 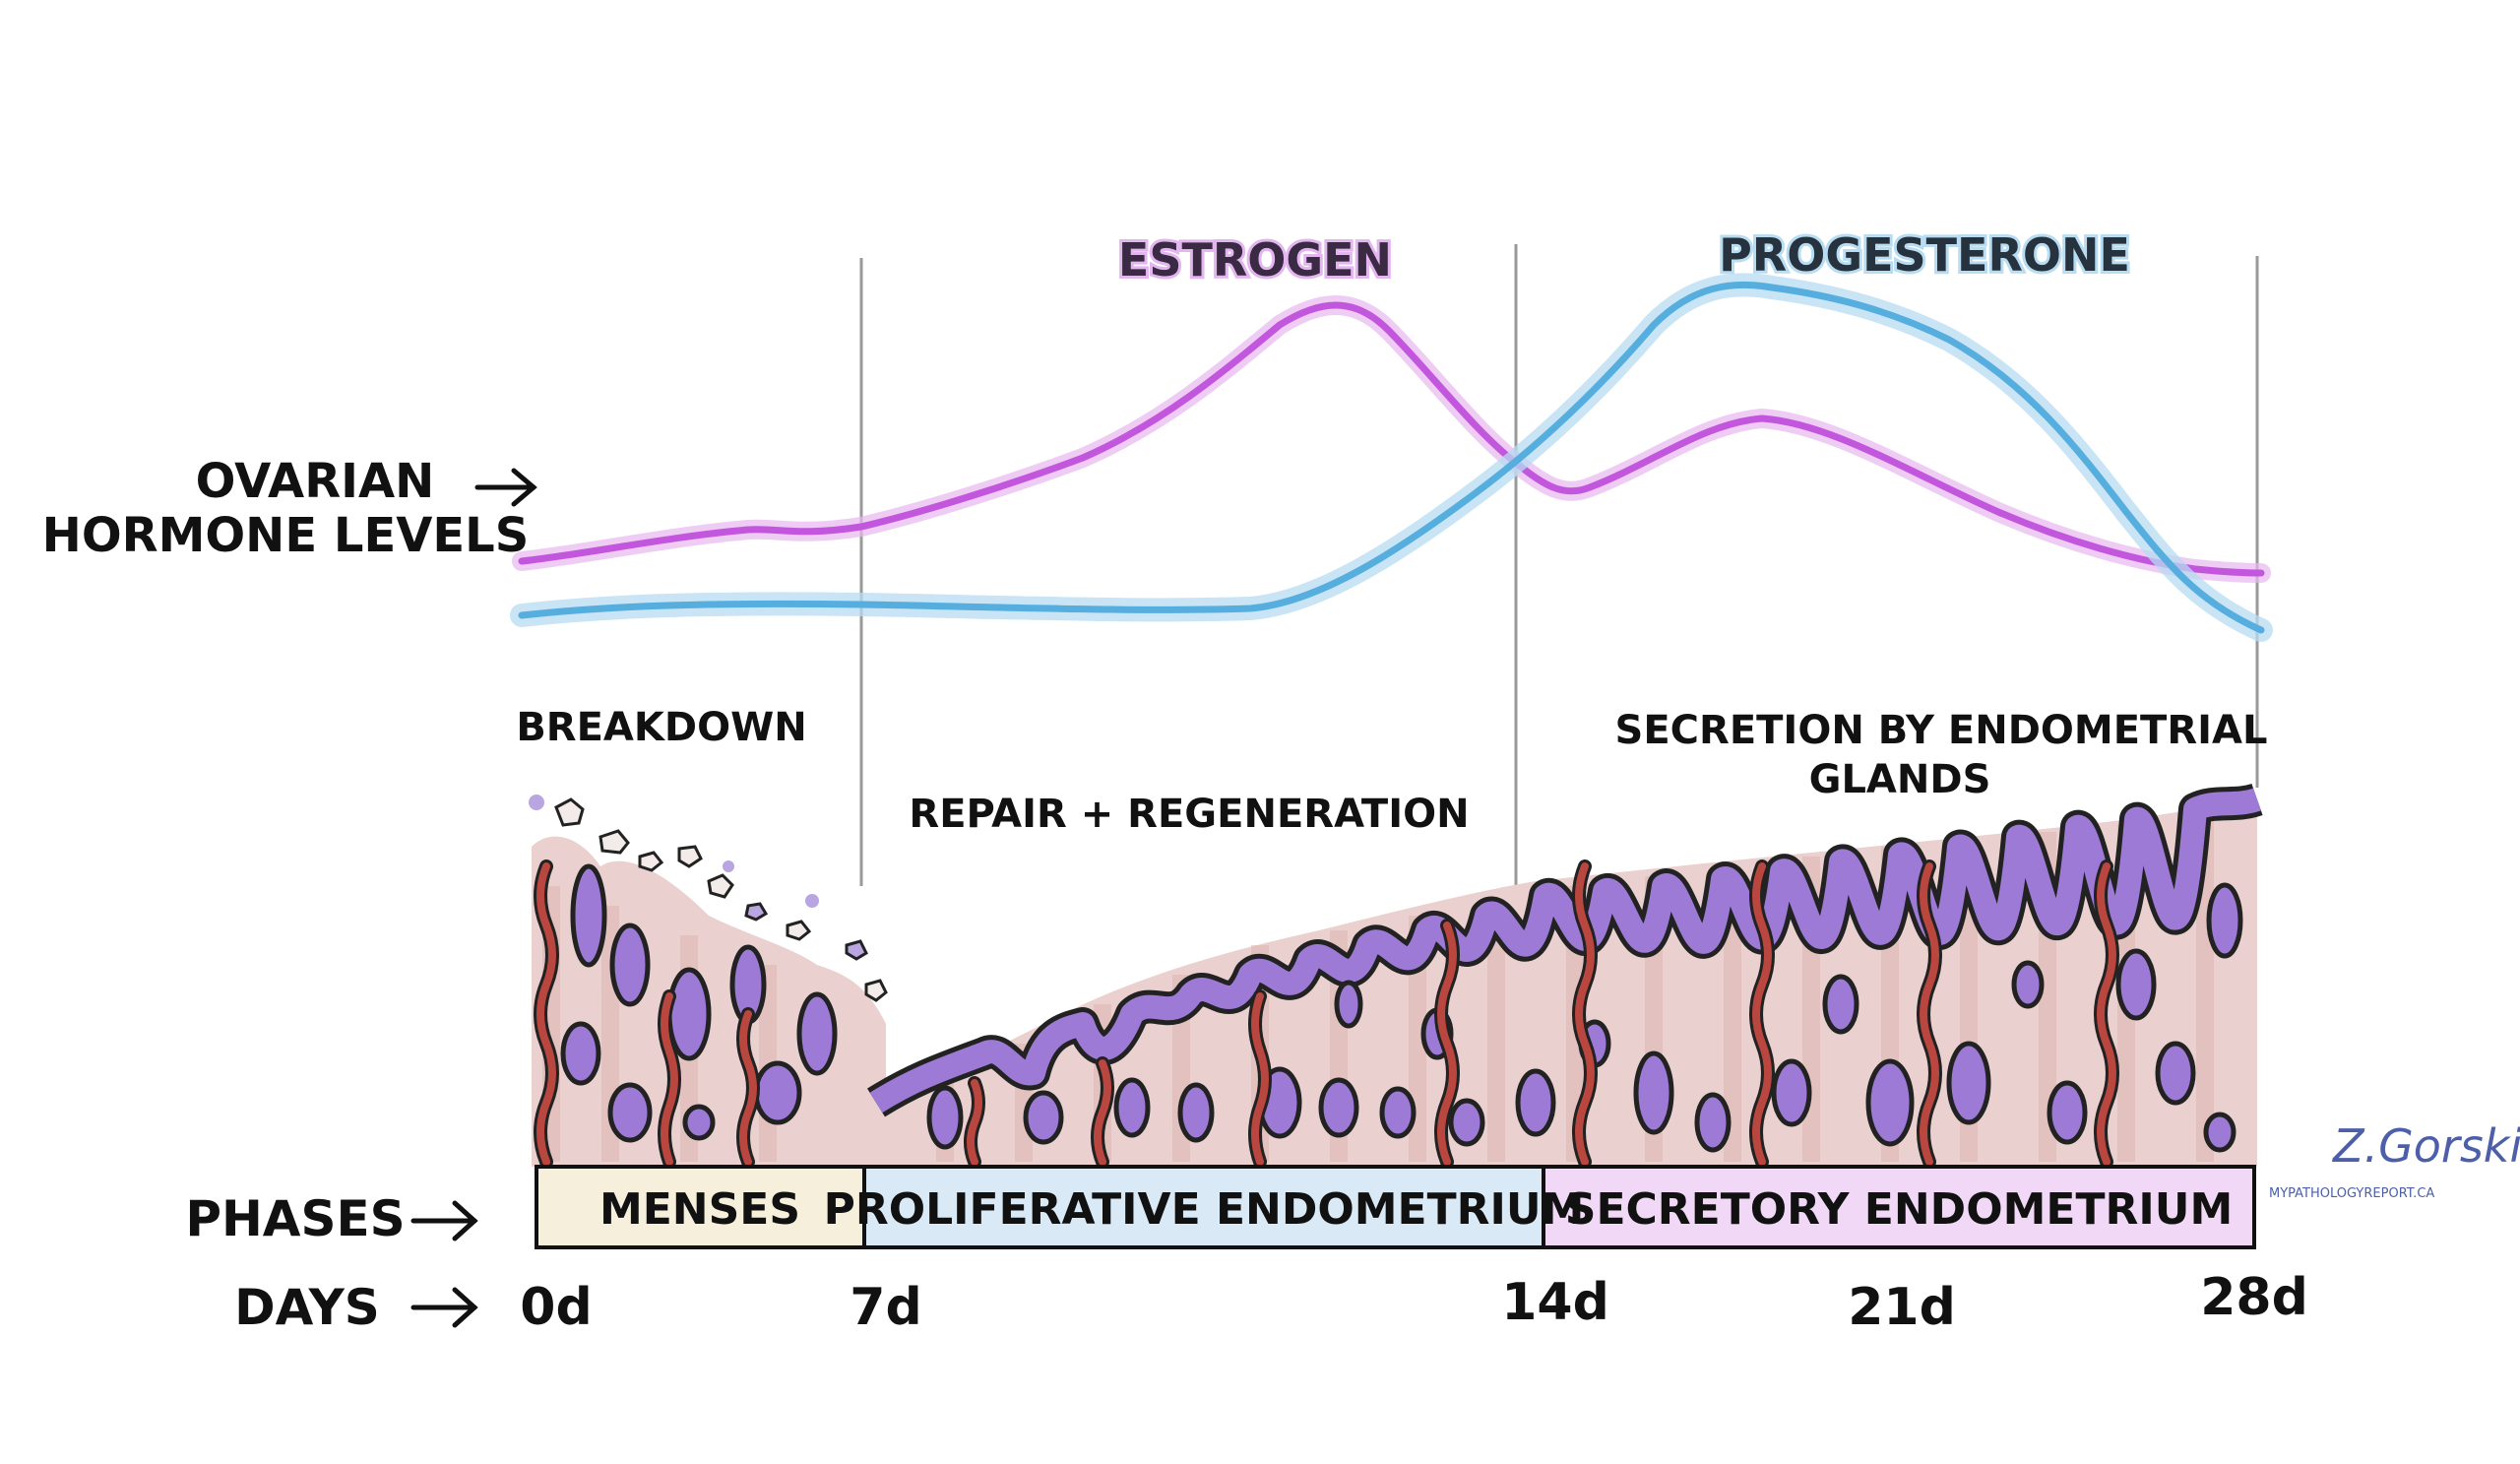 What do you see at coordinates (885, 1308) in the screenshot?
I see `day-7: 7d` at bounding box center [885, 1308].